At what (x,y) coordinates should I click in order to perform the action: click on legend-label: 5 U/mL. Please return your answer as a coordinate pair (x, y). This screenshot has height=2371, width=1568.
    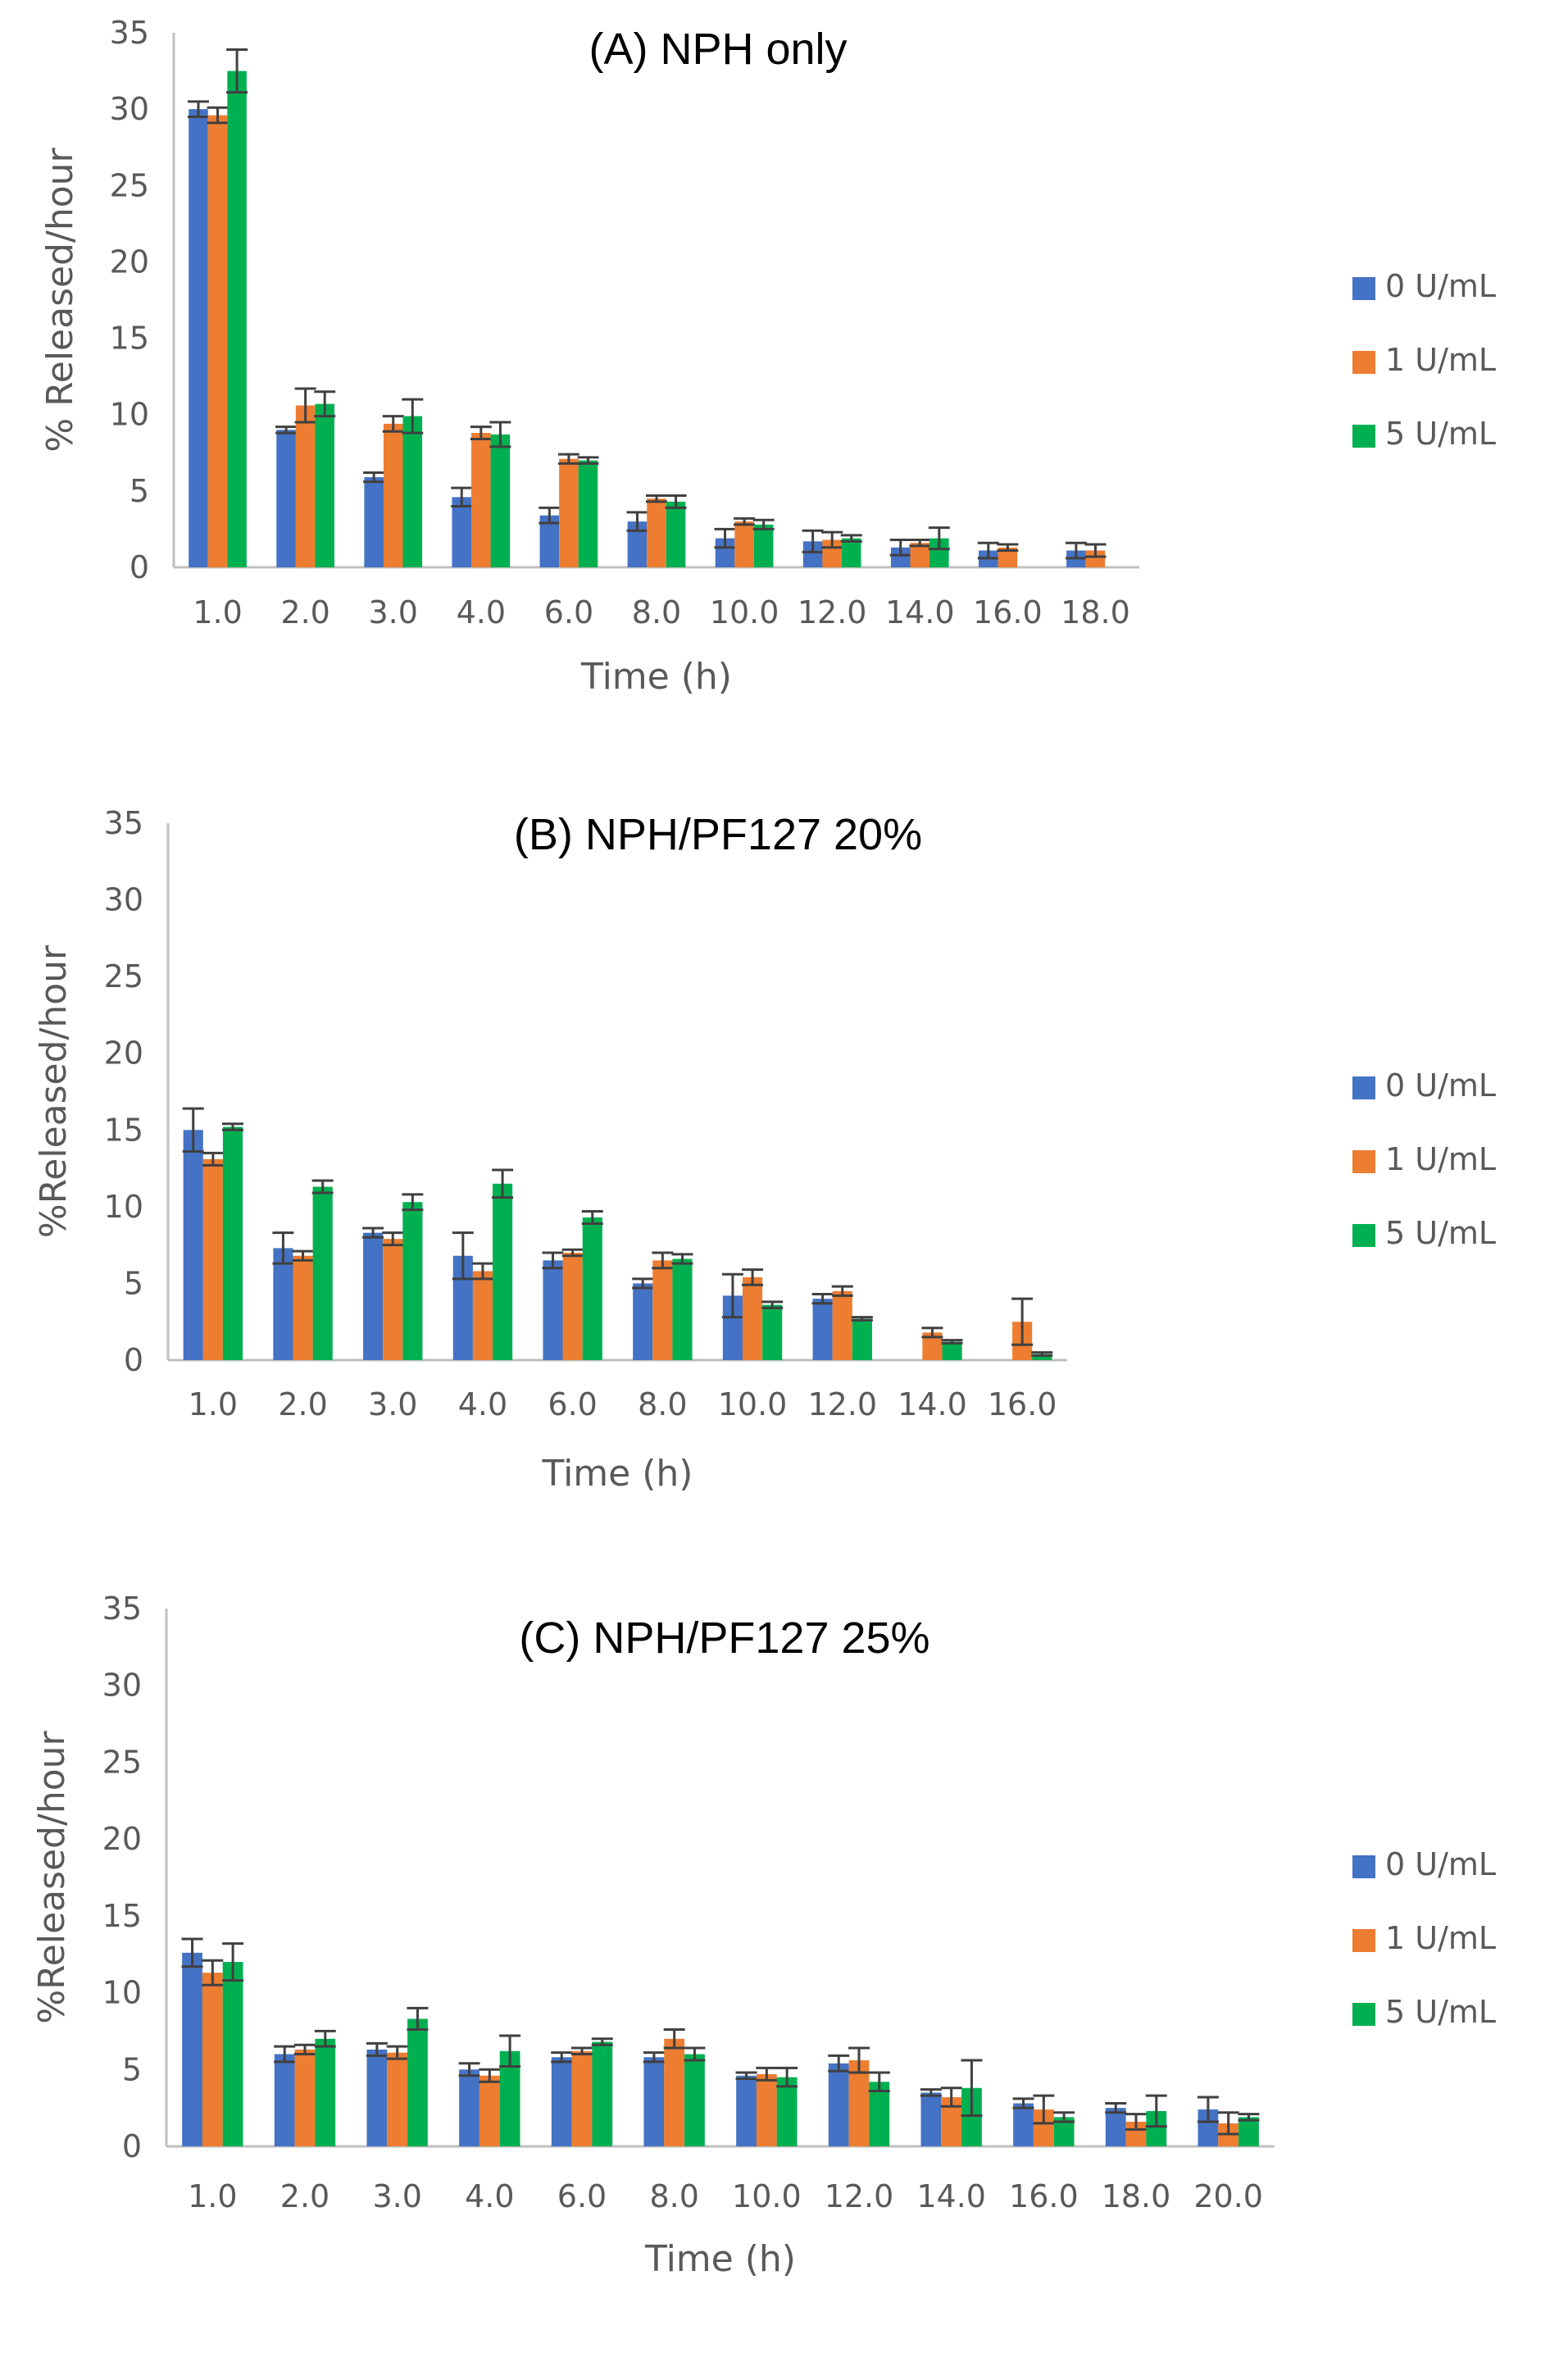
    Looking at the image, I should click on (1440, 1233).